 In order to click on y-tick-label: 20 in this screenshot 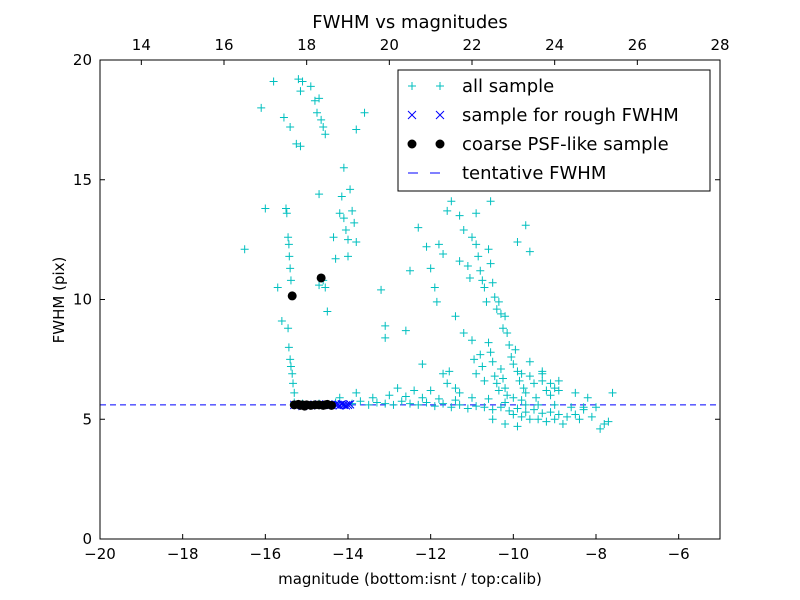, I will do `click(82, 60)`.